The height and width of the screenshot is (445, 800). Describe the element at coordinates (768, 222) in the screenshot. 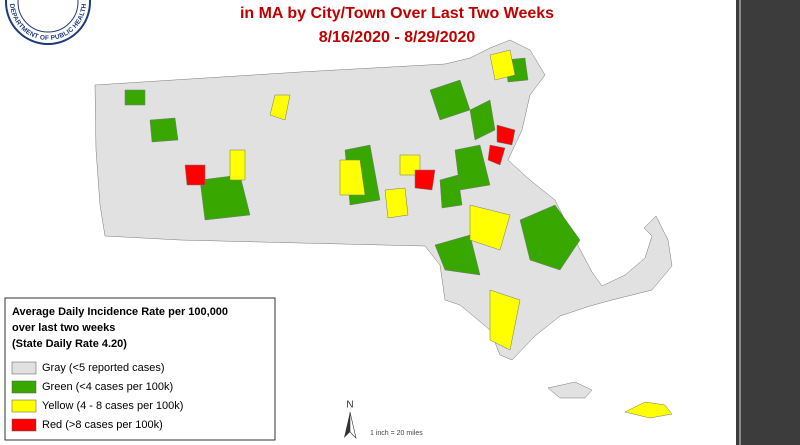

I see `side-strip` at that location.